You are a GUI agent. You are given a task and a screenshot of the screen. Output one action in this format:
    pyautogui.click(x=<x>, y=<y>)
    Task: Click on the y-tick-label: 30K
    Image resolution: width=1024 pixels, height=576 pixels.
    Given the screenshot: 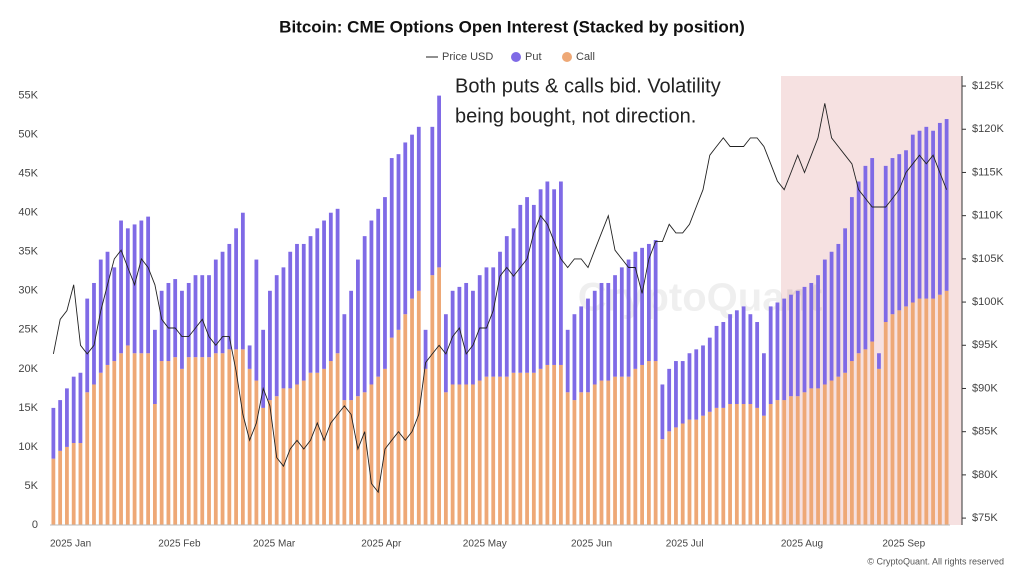 What is the action you would take?
    pyautogui.click(x=28, y=291)
    